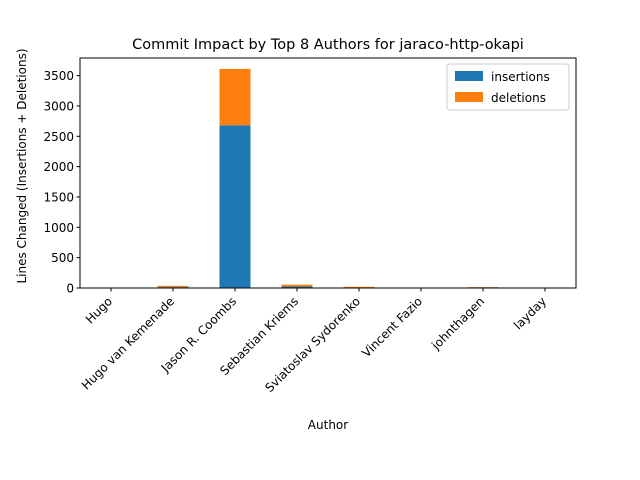 This screenshot has width=640, height=480. What do you see at coordinates (58, 228) in the screenshot?
I see `y-tick-label: 1000` at bounding box center [58, 228].